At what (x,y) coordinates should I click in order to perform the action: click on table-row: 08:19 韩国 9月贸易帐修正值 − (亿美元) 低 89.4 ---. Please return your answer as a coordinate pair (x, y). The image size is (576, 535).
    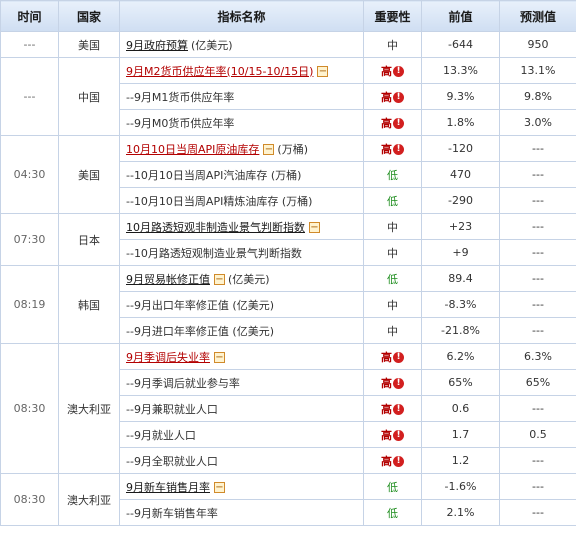
    Looking at the image, I should click on (288, 304).